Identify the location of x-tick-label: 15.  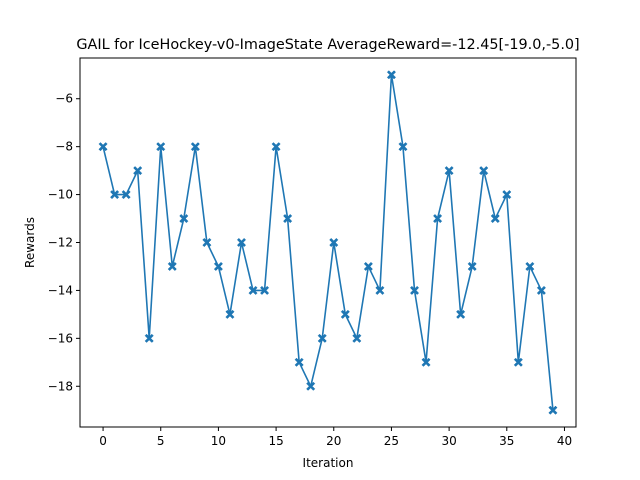
(275, 441).